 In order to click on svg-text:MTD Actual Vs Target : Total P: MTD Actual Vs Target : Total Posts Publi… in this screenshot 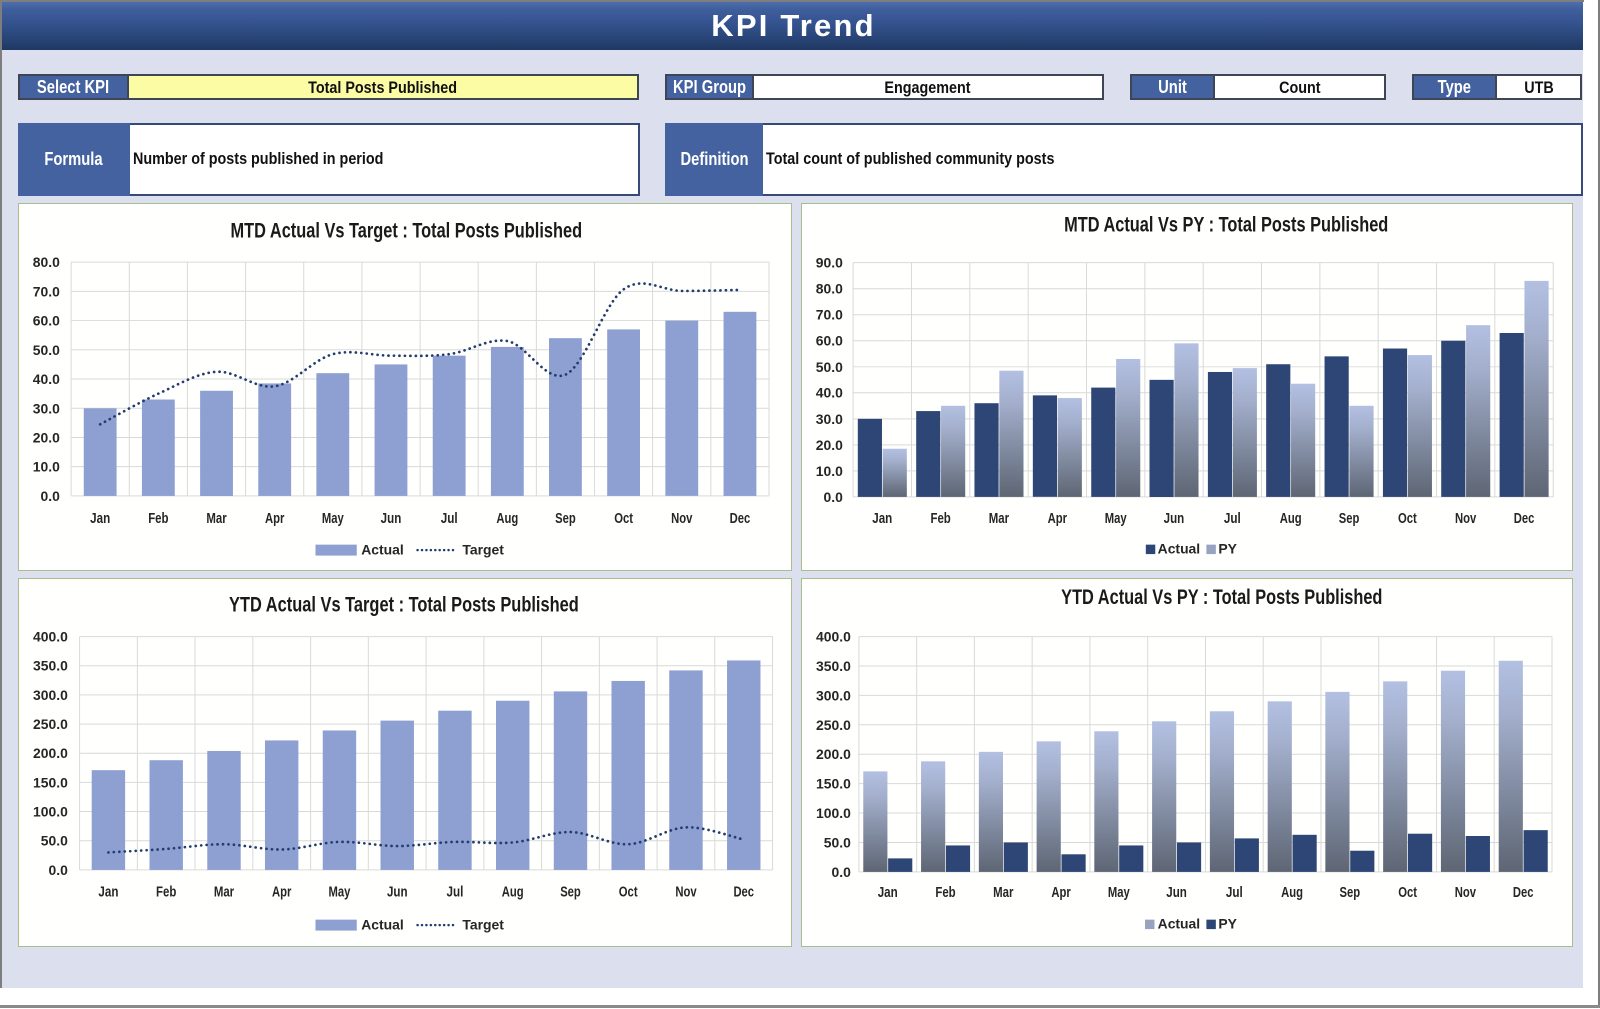, I will do `click(407, 231)`.